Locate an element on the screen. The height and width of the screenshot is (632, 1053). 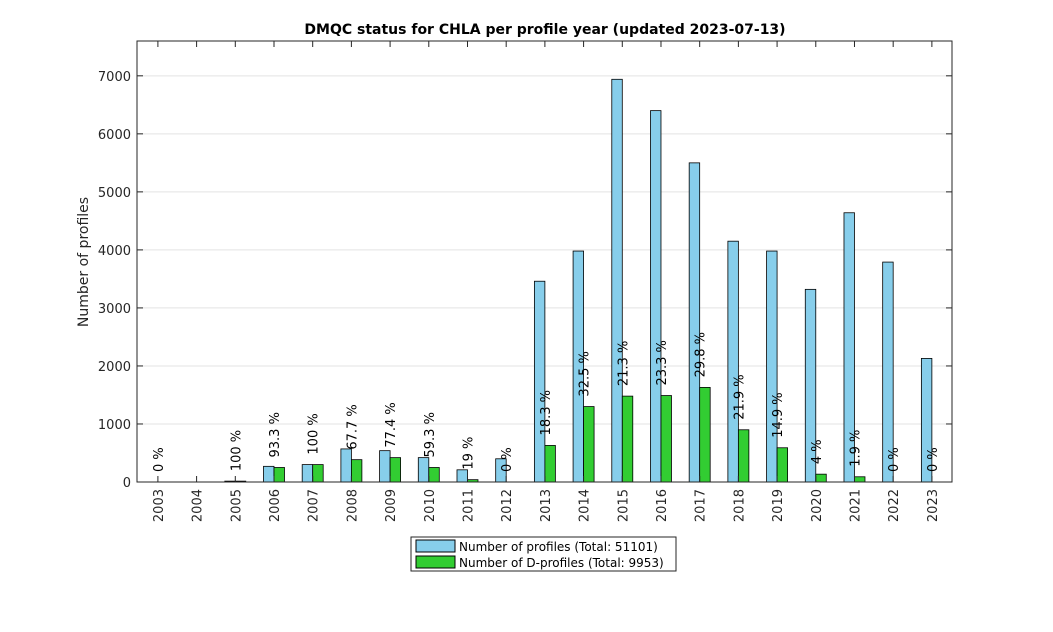
y-tick-label: 5000 is located at coordinates (114, 193).